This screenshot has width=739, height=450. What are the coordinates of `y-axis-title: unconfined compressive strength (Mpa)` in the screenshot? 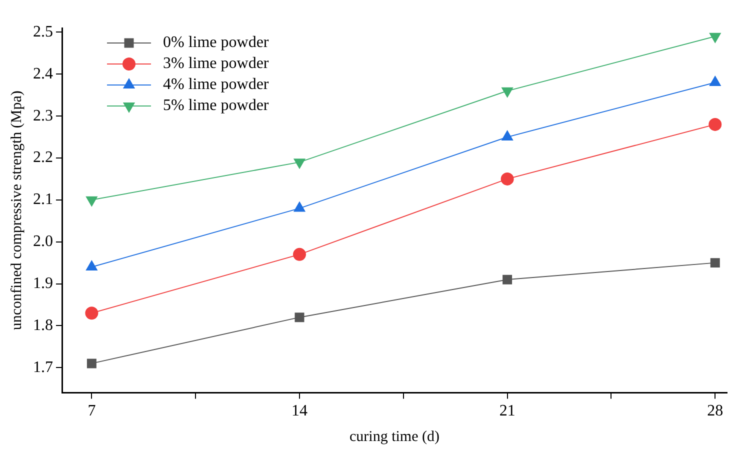 It's located at (16, 210).